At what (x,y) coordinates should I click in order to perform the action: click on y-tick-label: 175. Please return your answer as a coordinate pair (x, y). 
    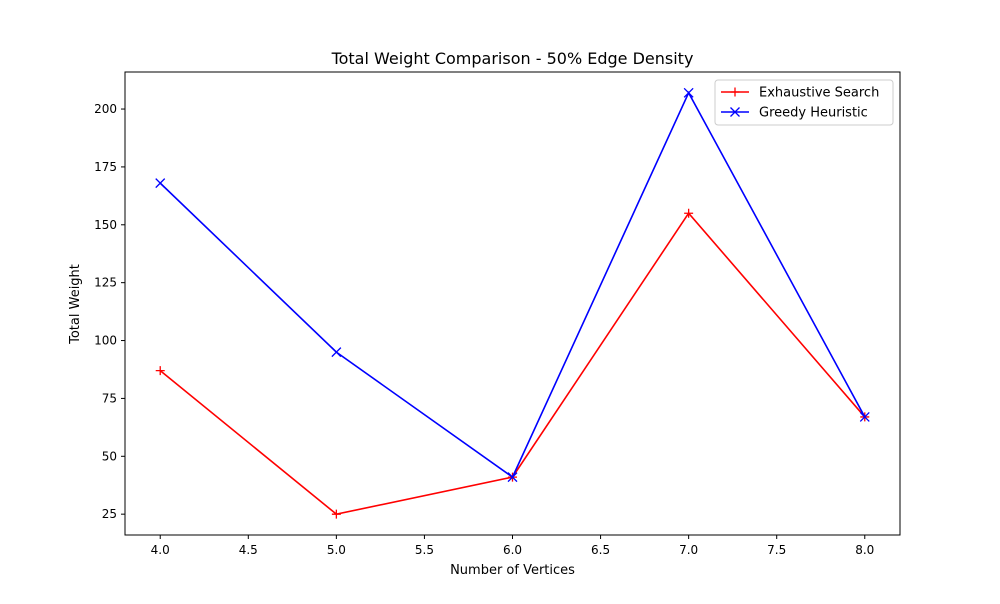
    Looking at the image, I should click on (105, 167).